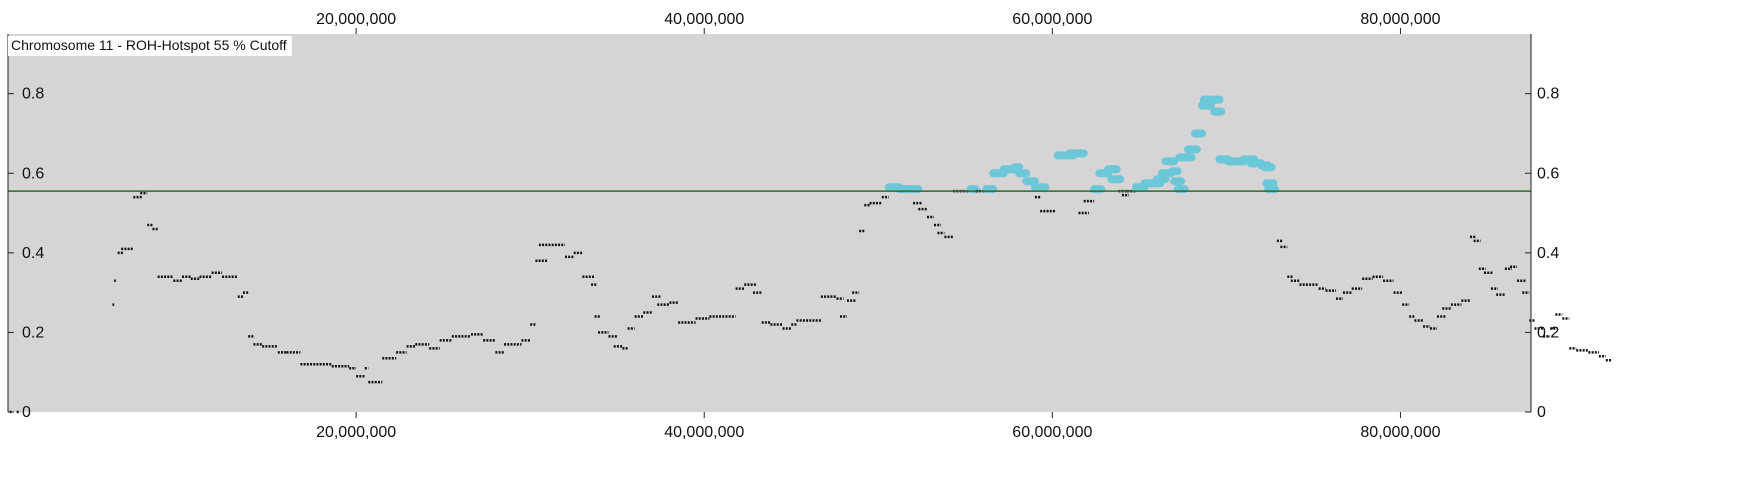 This screenshot has width=1739, height=497. I want to click on x-tick-label-bottom: 80,000,000, so click(1400, 432).